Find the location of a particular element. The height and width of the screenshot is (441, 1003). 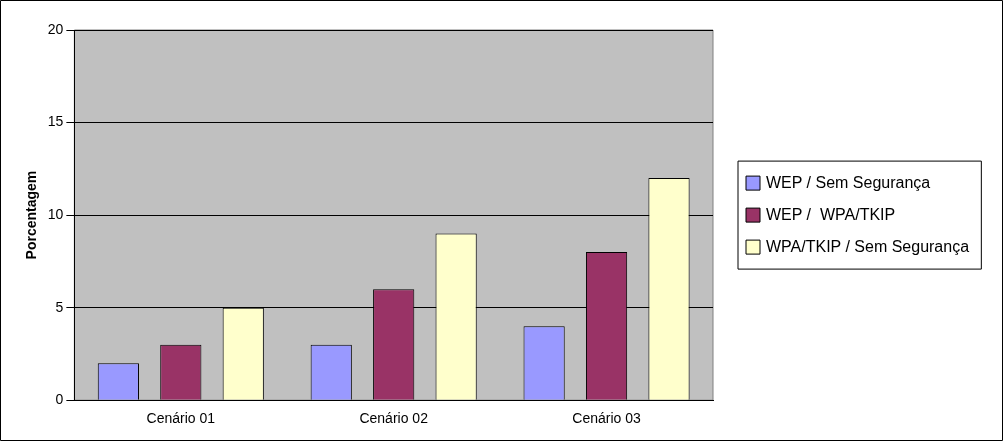

legend-label: WEP / Sem Segurança is located at coordinates (848, 182).